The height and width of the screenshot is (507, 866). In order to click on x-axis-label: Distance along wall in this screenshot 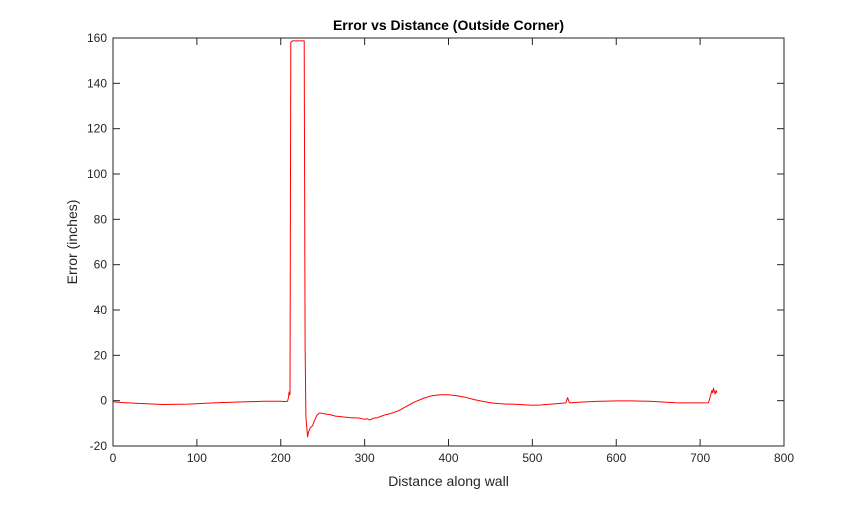, I will do `click(448, 481)`.